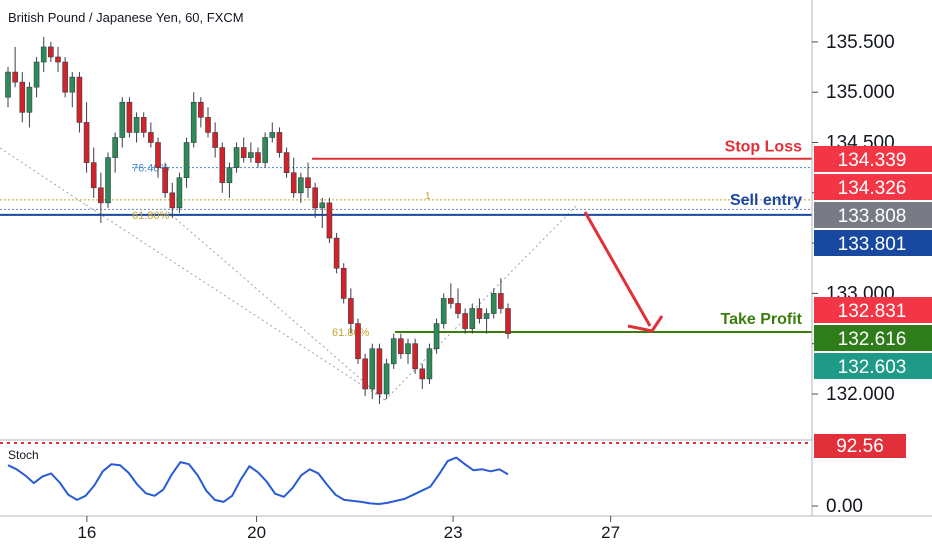  What do you see at coordinates (762, 319) in the screenshot?
I see `take-profit-label: Take Profit` at bounding box center [762, 319].